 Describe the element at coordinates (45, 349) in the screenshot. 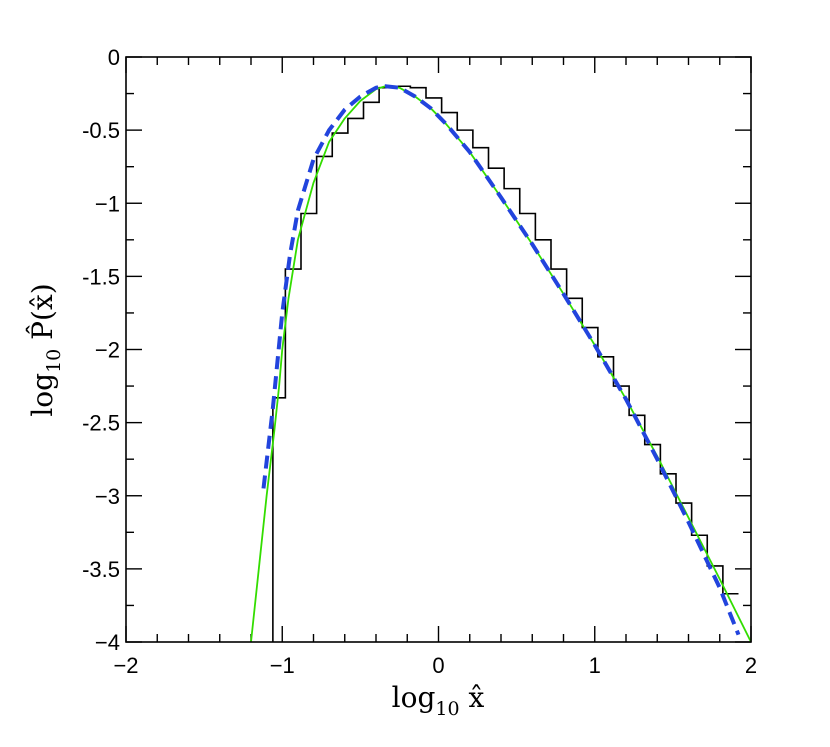

I see `y-axis-label: log10 P̂(x̂)` at that location.